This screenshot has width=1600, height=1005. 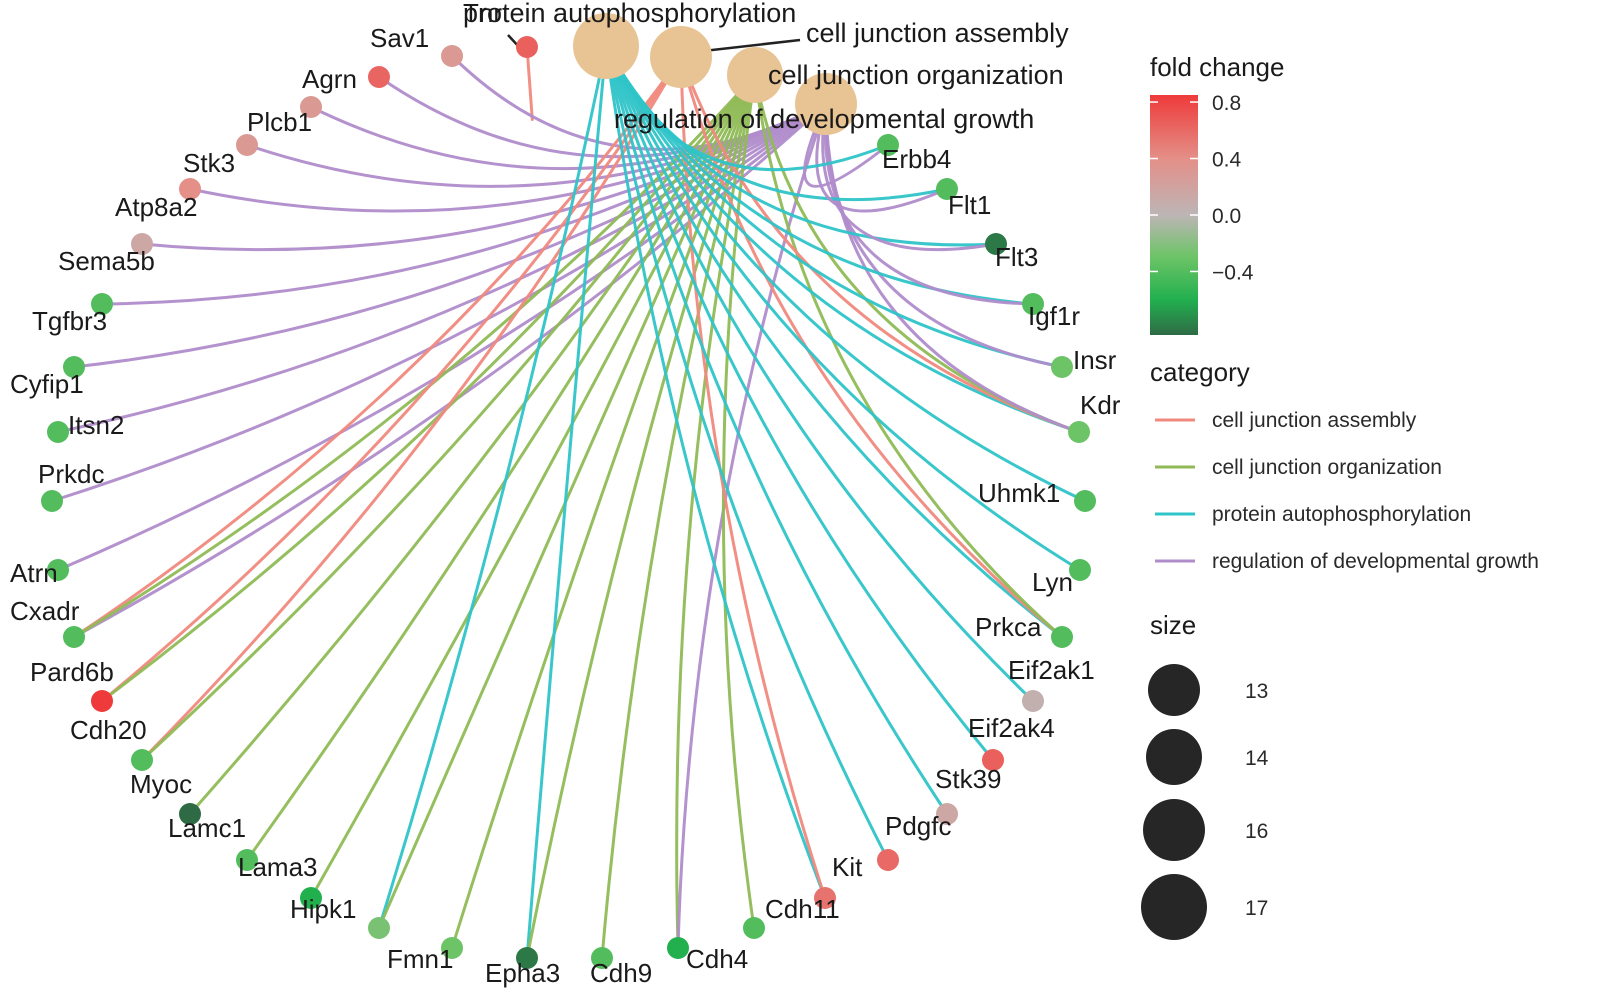 What do you see at coordinates (754, 928) in the screenshot?
I see `gene-node-cdh11` at bounding box center [754, 928].